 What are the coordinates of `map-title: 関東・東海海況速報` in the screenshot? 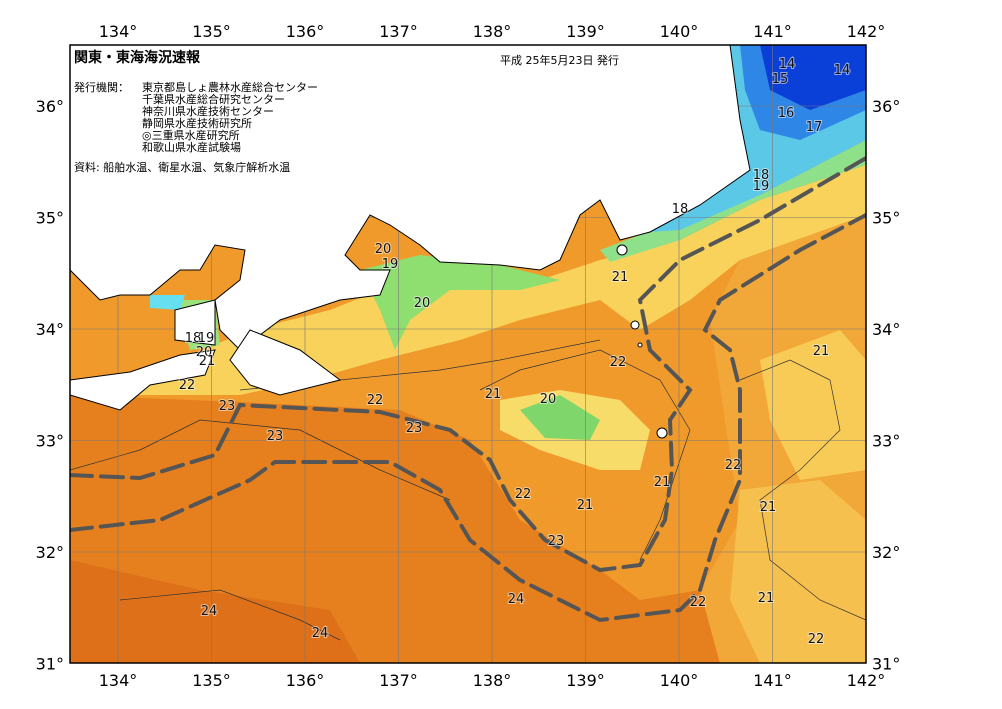 It's located at (137, 57).